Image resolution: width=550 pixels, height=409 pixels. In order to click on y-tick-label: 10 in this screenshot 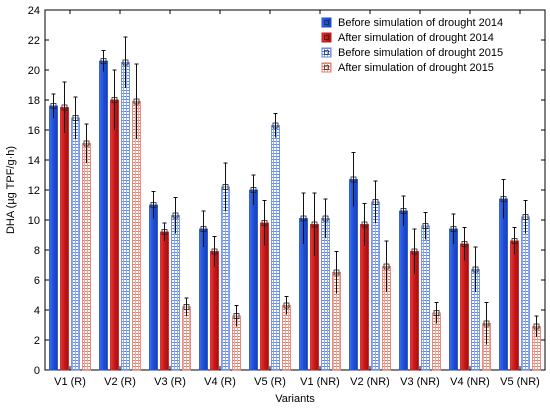, I will do `click(34, 221)`.